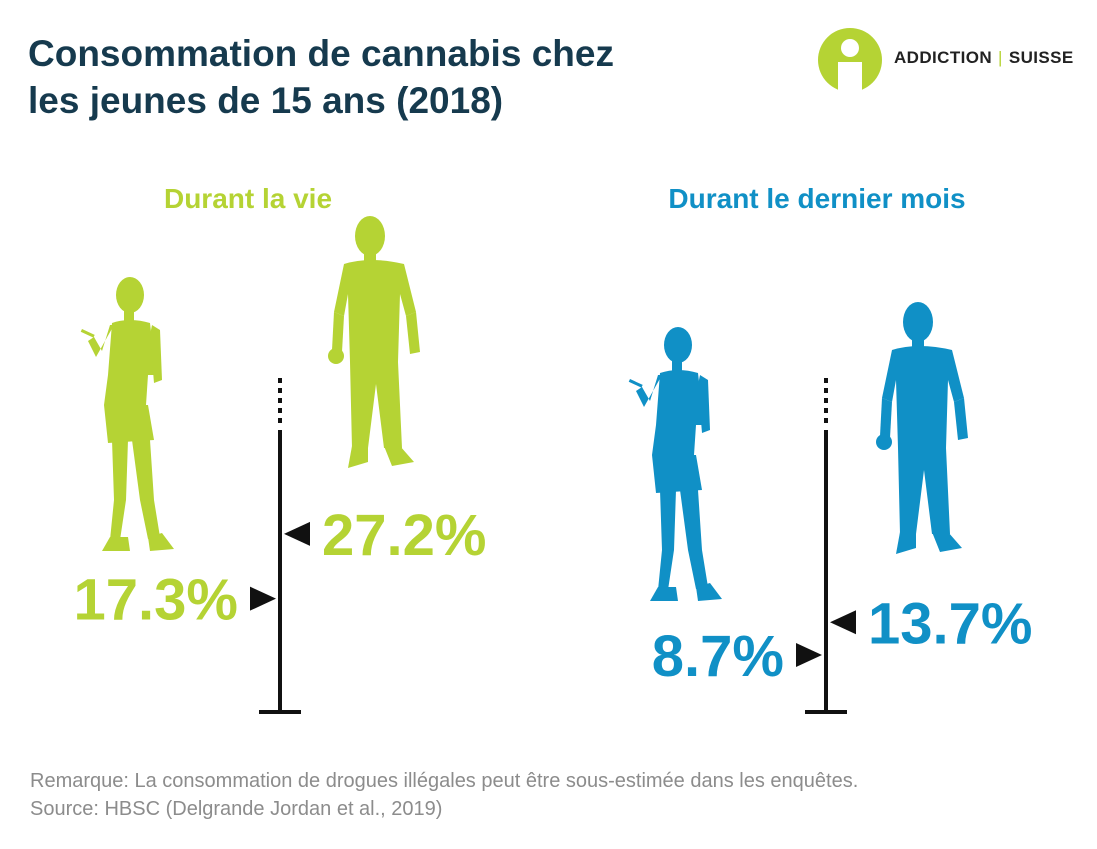  What do you see at coordinates (248, 198) in the screenshot?
I see `group-title: Durant la vie` at bounding box center [248, 198].